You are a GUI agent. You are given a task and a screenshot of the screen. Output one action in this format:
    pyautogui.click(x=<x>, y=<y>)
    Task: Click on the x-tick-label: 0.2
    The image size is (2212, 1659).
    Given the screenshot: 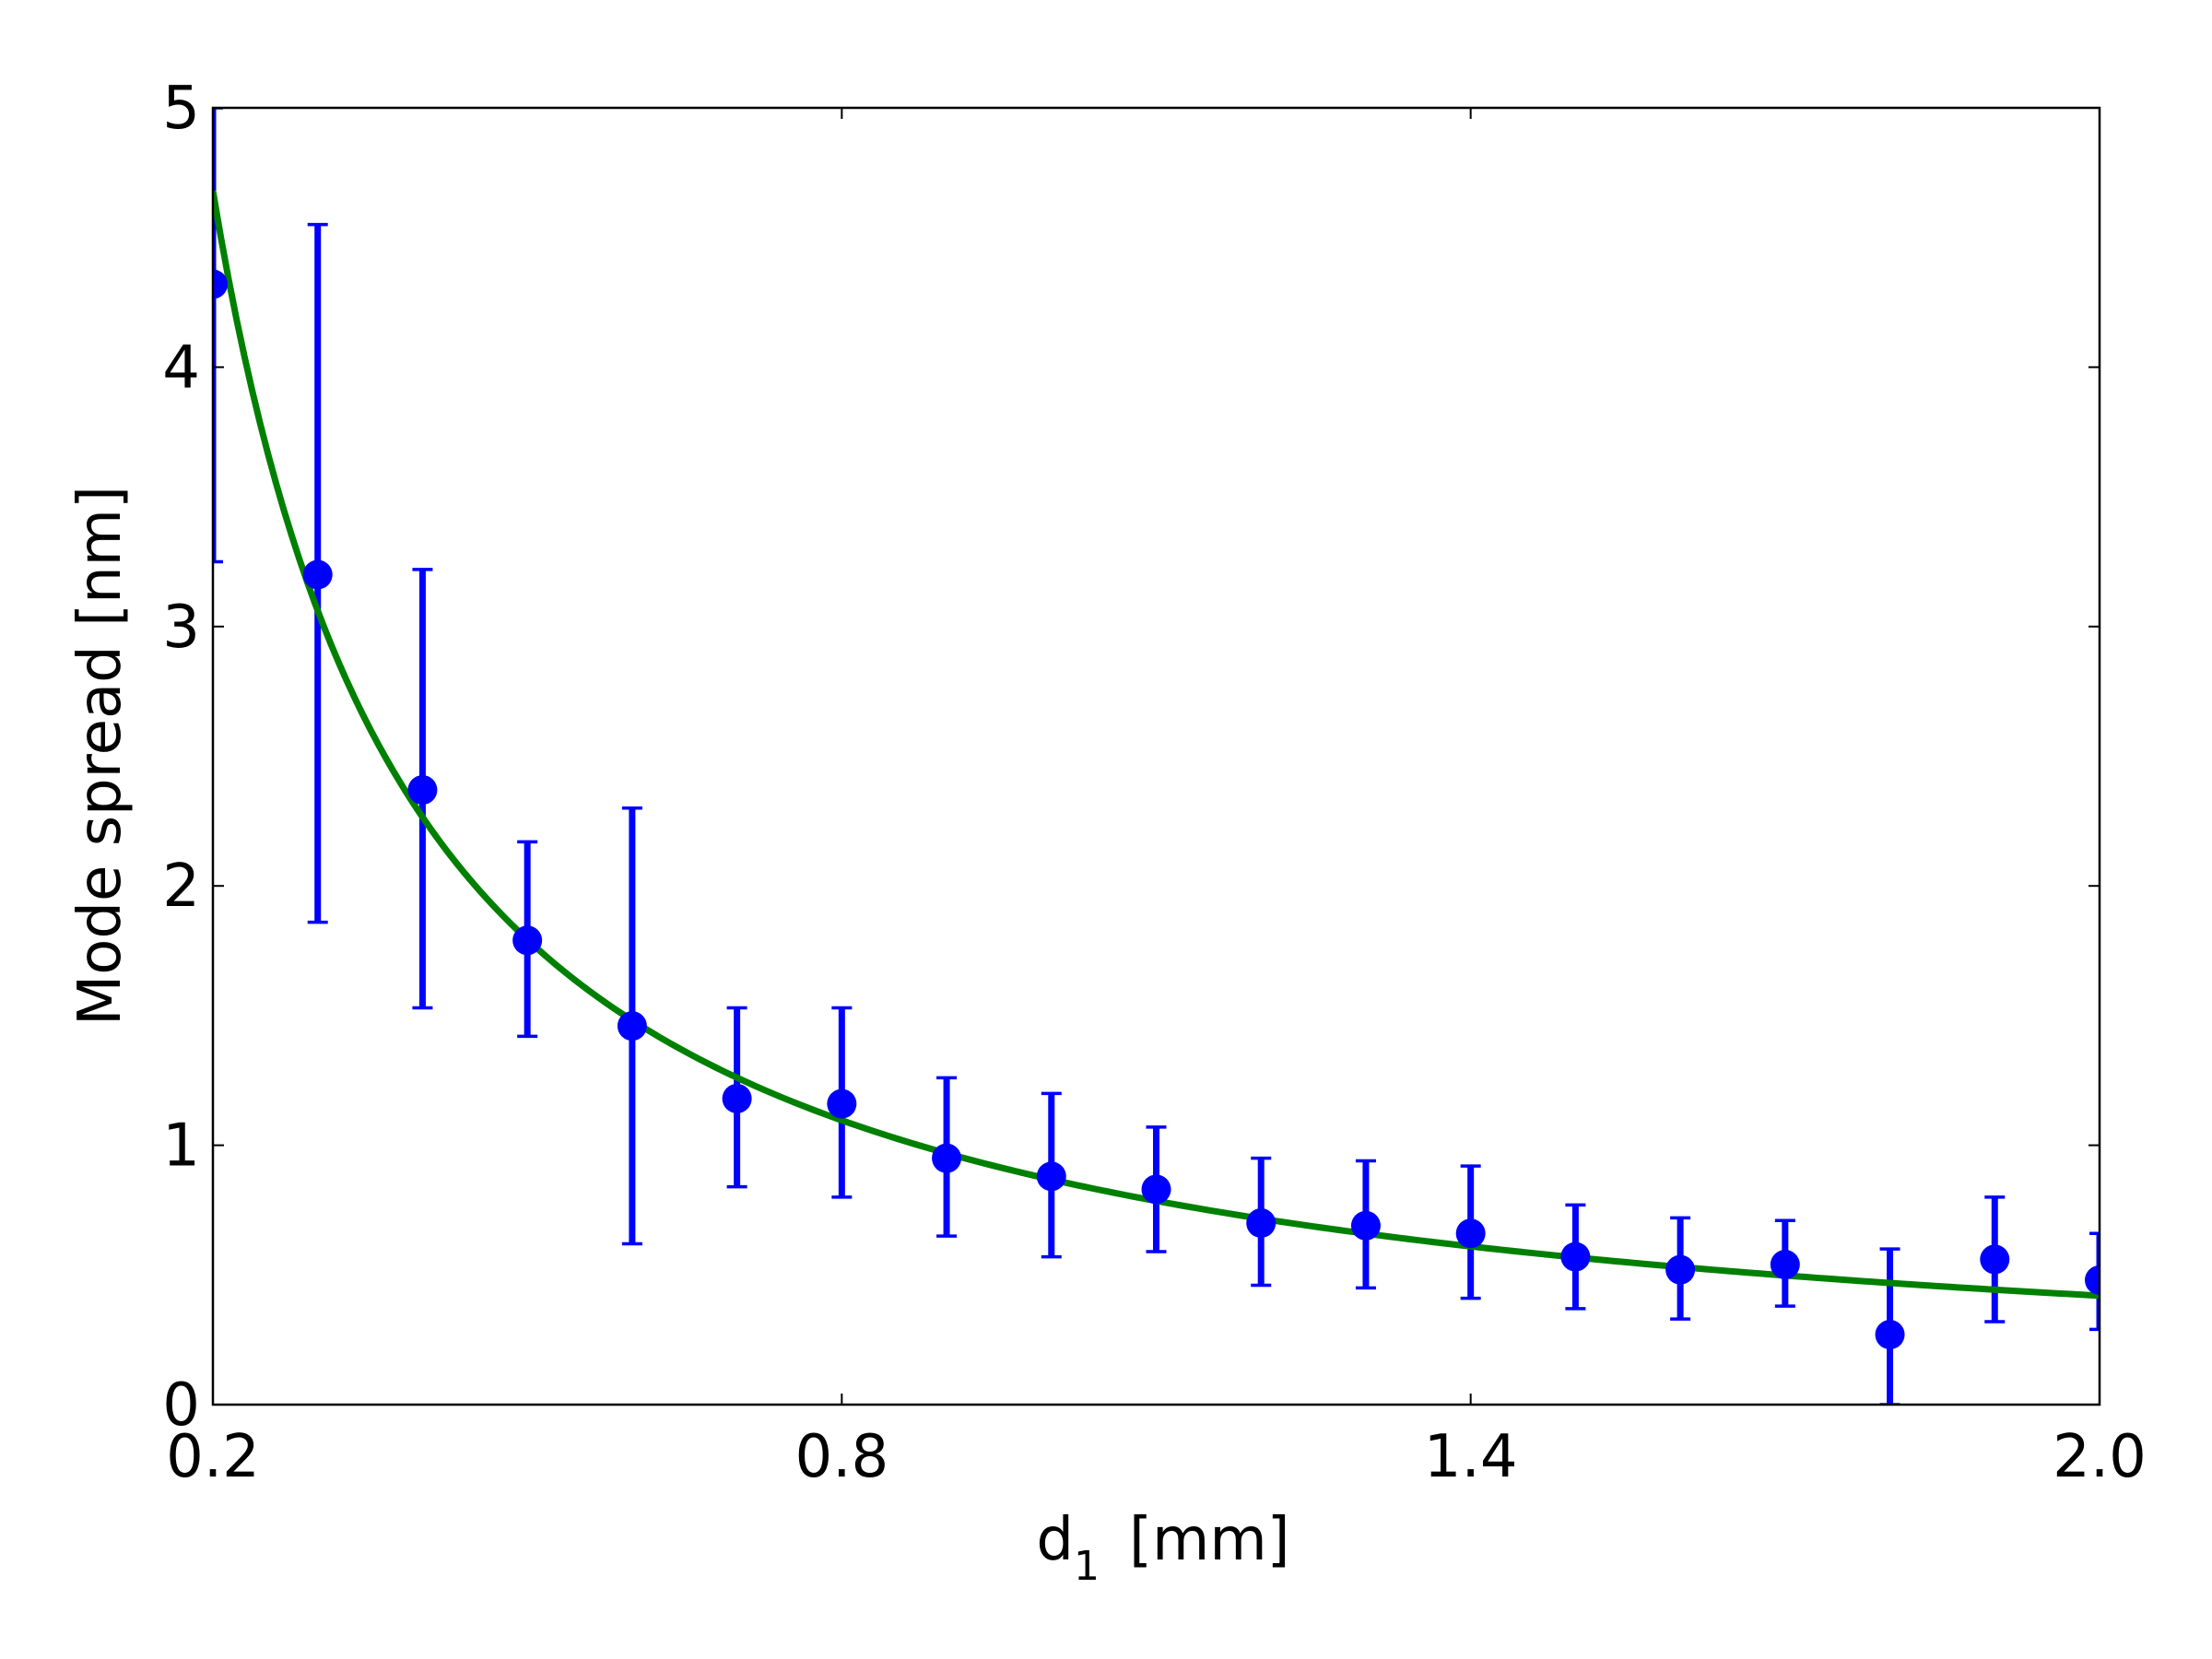 What is the action you would take?
    pyautogui.click(x=213, y=1457)
    